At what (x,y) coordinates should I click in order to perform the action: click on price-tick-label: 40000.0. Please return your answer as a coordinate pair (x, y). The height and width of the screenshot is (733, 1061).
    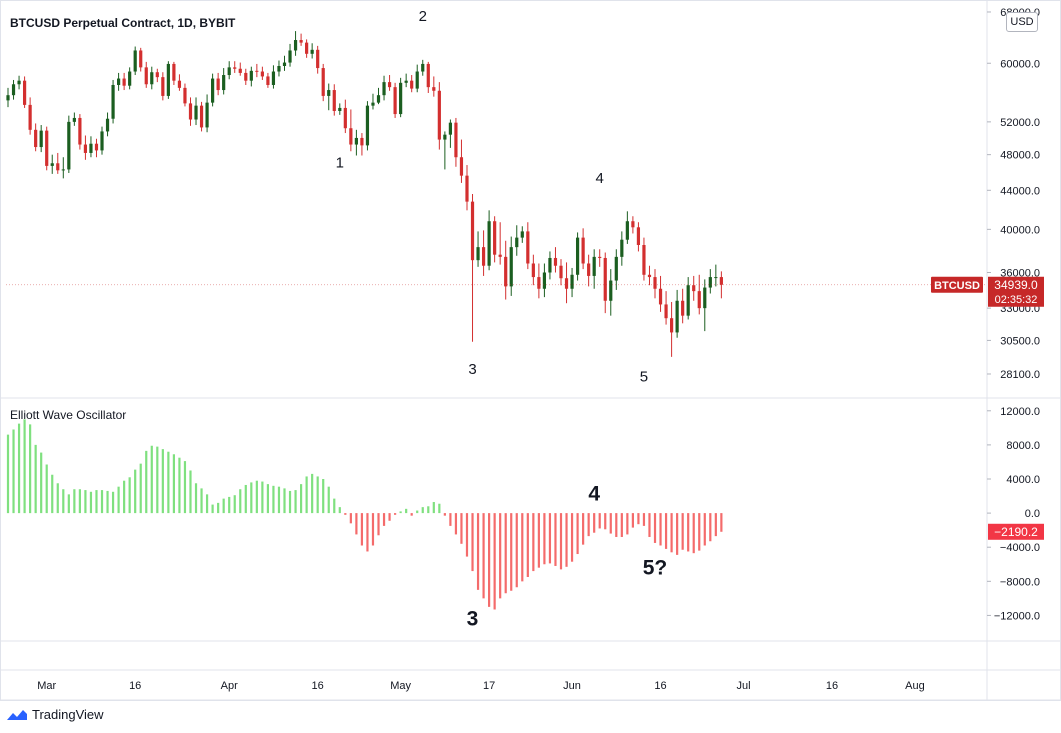
    Looking at the image, I should click on (1020, 230).